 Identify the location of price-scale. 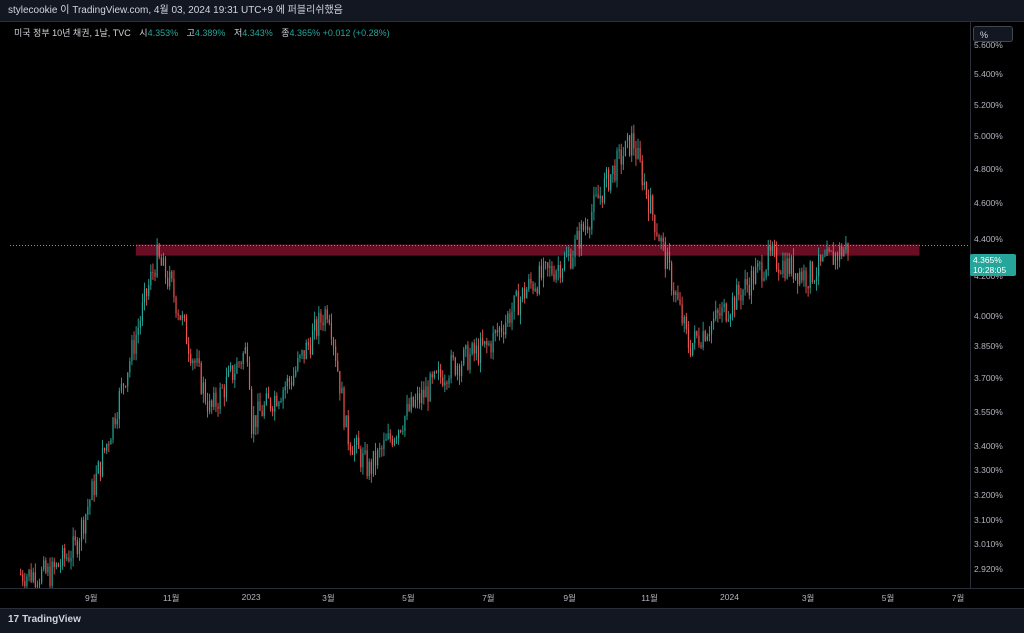
(997, 305).